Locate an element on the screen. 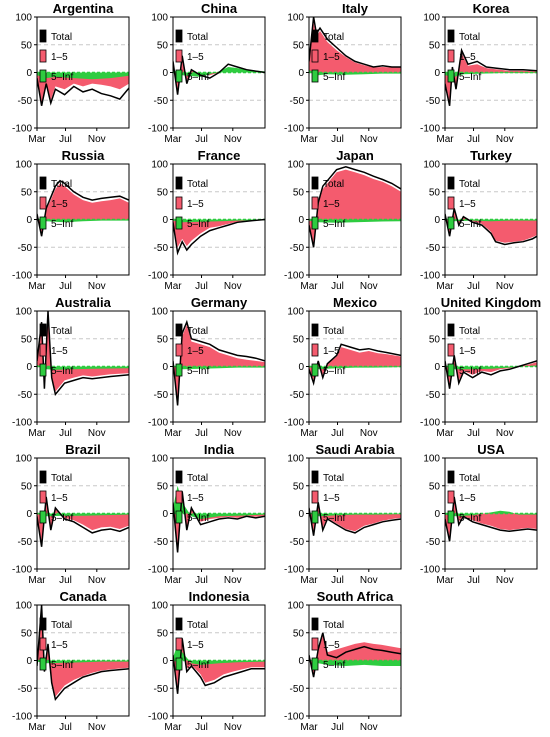 Image resolution: width=550 pixels, height=737 pixels. panel-title: Korea is located at coordinates (492, 8).